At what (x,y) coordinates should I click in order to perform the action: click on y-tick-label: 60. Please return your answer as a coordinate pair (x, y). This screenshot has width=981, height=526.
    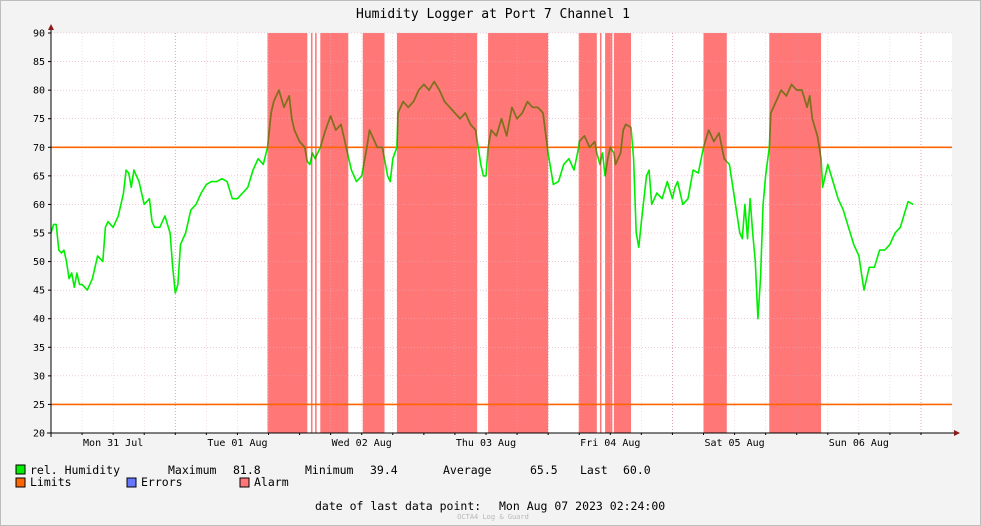
    Looking at the image, I should click on (39, 205).